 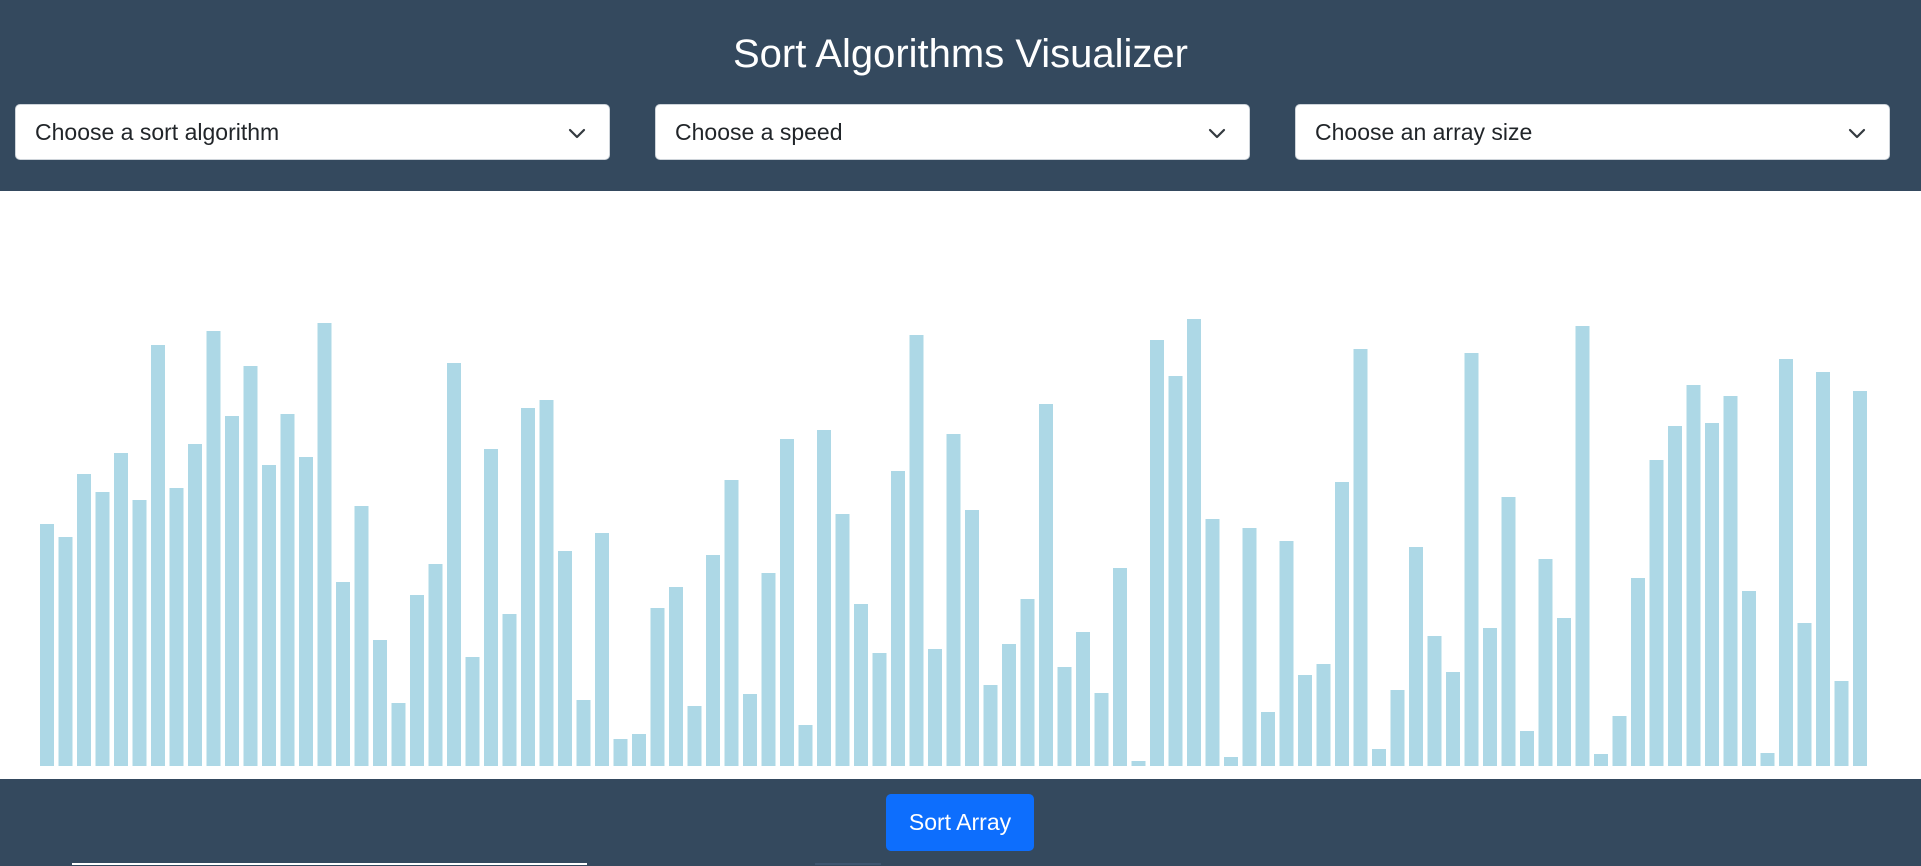 I want to click on footer: Sort Array, so click(x=960, y=822).